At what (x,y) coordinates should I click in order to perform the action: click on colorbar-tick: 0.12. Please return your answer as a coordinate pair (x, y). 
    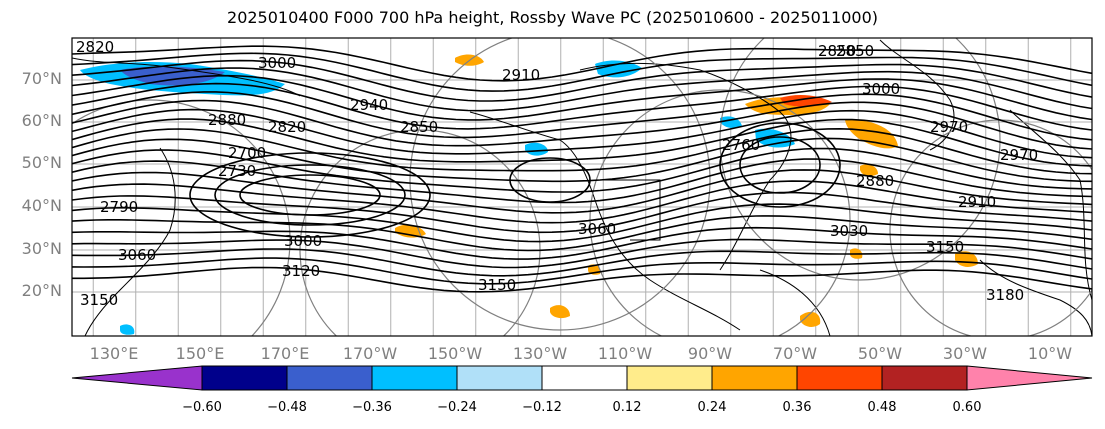
    Looking at the image, I should click on (627, 407).